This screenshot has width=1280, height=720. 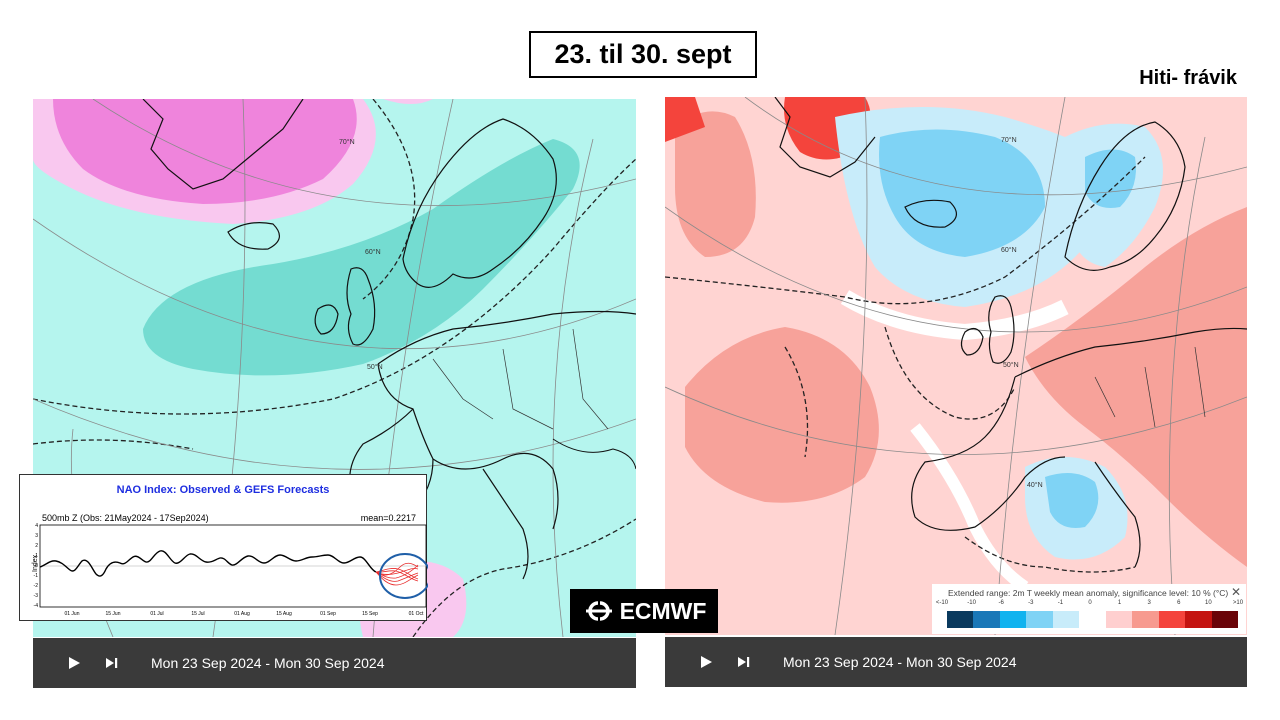 What do you see at coordinates (643, 54) in the screenshot?
I see `slide-title: 23. til 30. sept` at bounding box center [643, 54].